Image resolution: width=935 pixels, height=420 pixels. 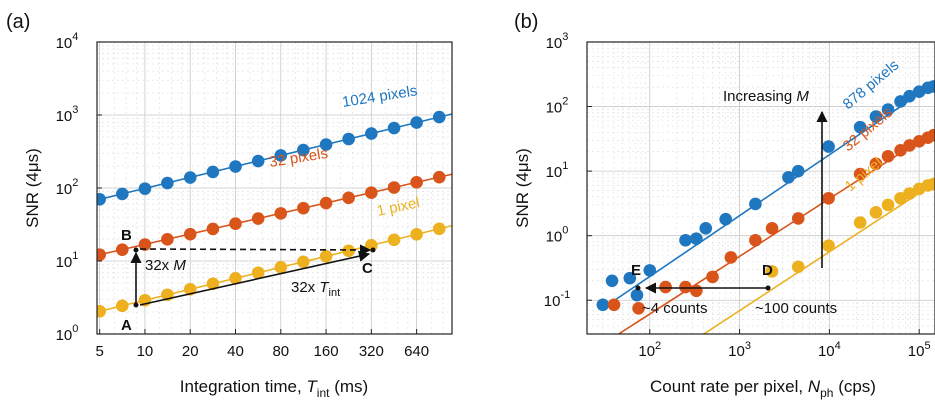 I want to click on y-tick-label: 10⁴, so click(x=67, y=41).